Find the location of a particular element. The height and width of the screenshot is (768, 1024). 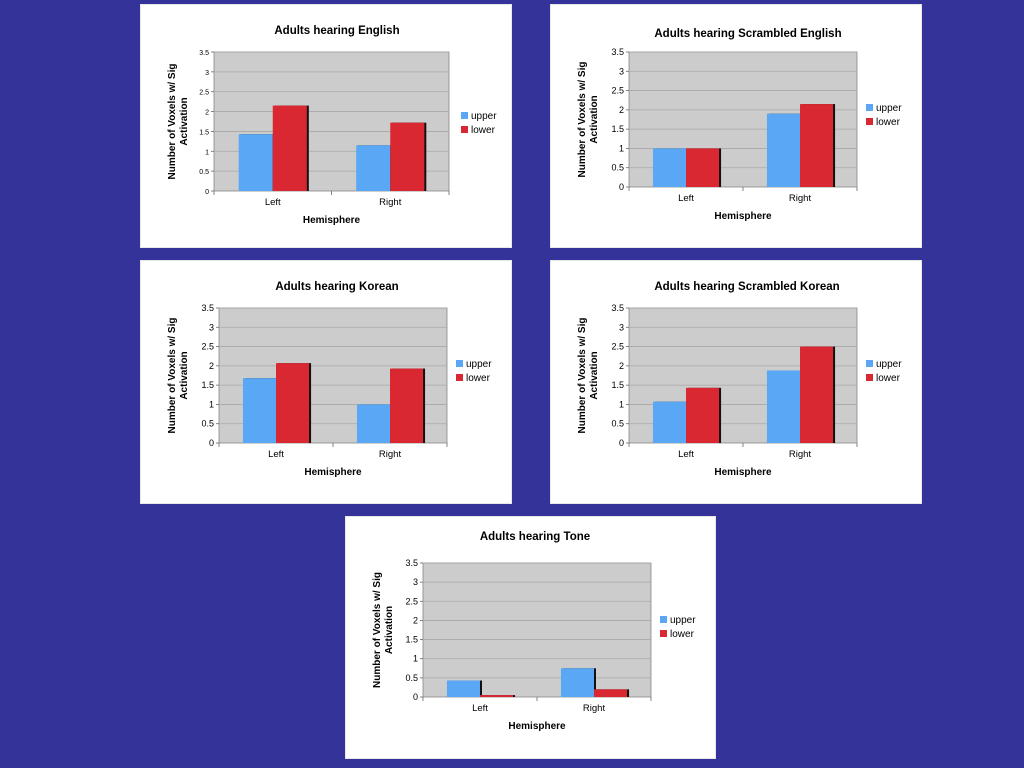

chart-title: Adults hearing Scrambled English is located at coordinates (747, 34).